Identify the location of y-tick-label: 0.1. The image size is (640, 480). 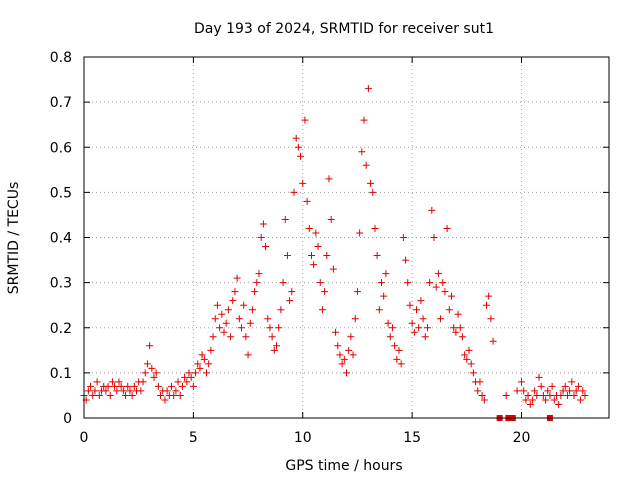
(61, 374).